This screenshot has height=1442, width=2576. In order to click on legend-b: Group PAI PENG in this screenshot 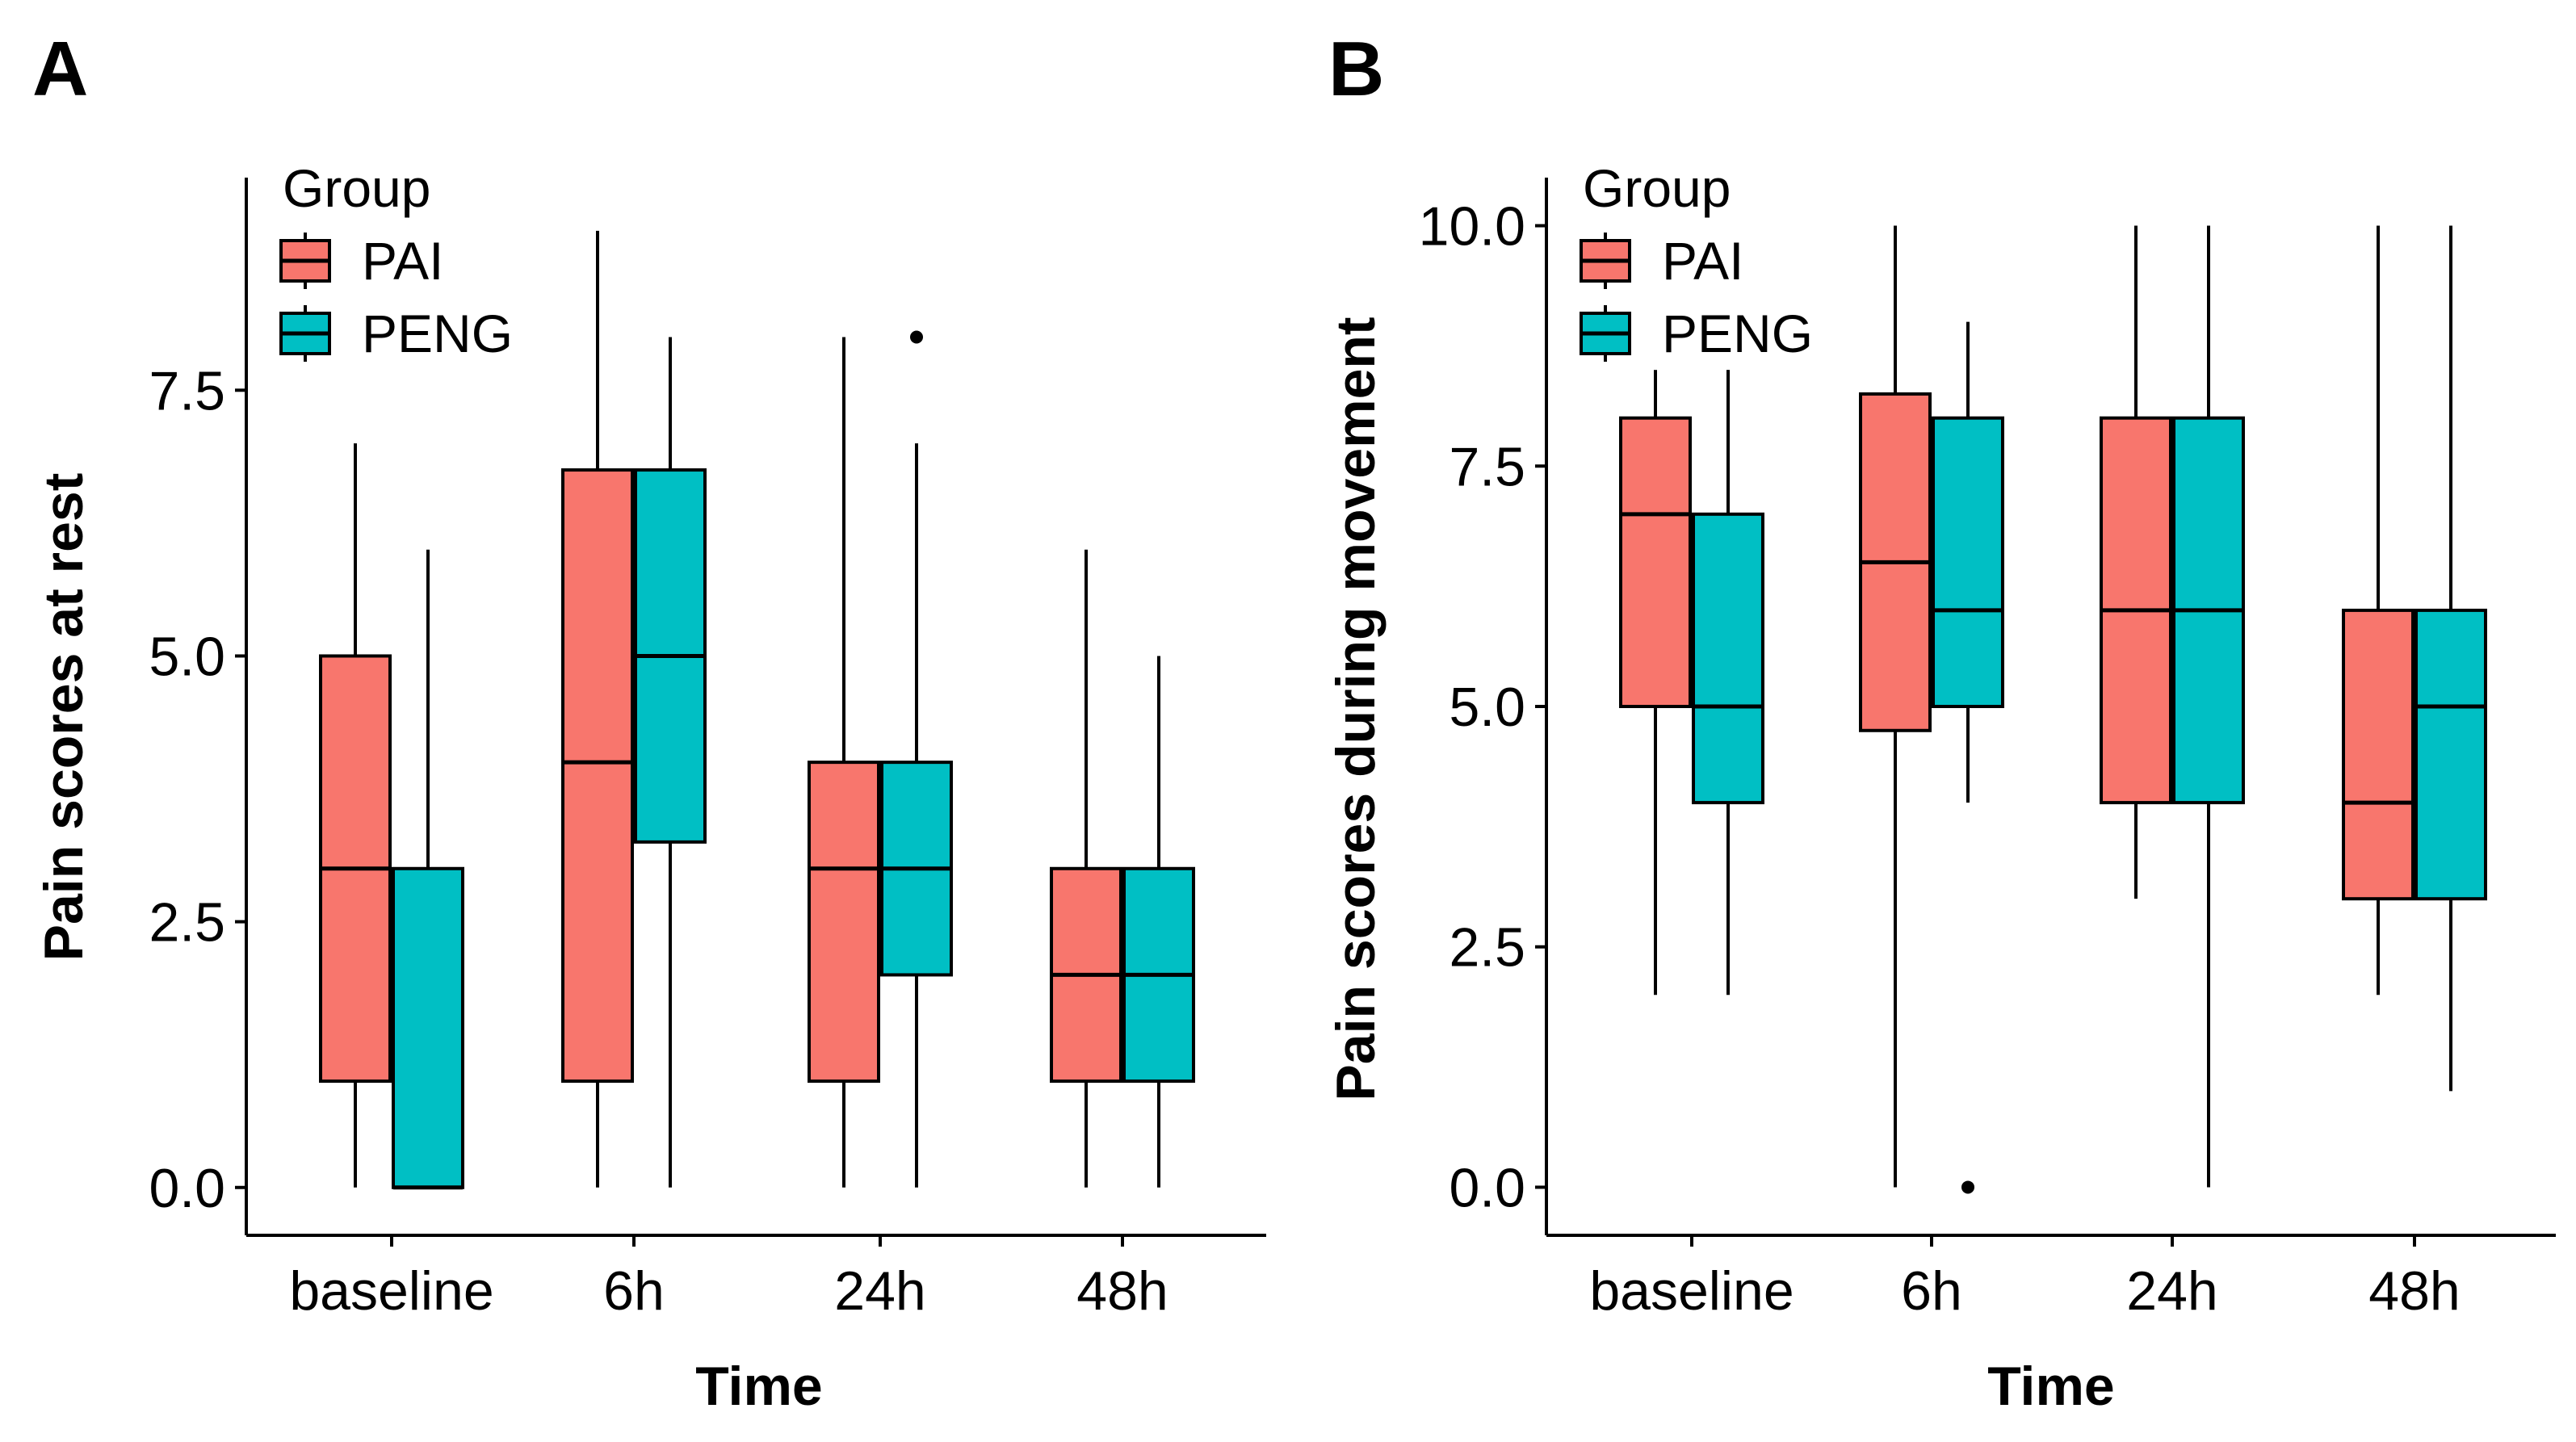, I will do `click(1696, 260)`.